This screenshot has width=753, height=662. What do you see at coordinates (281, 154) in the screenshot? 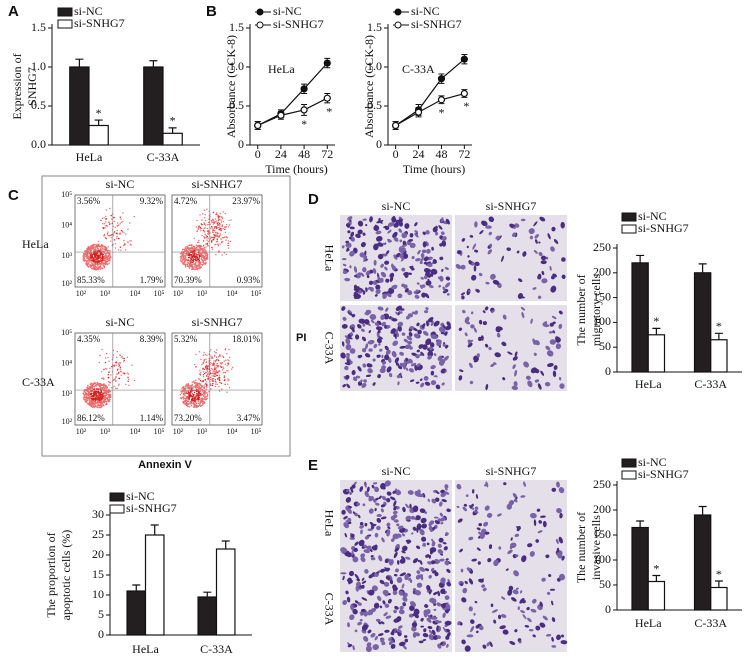
I see `x-tick-label: 24` at bounding box center [281, 154].